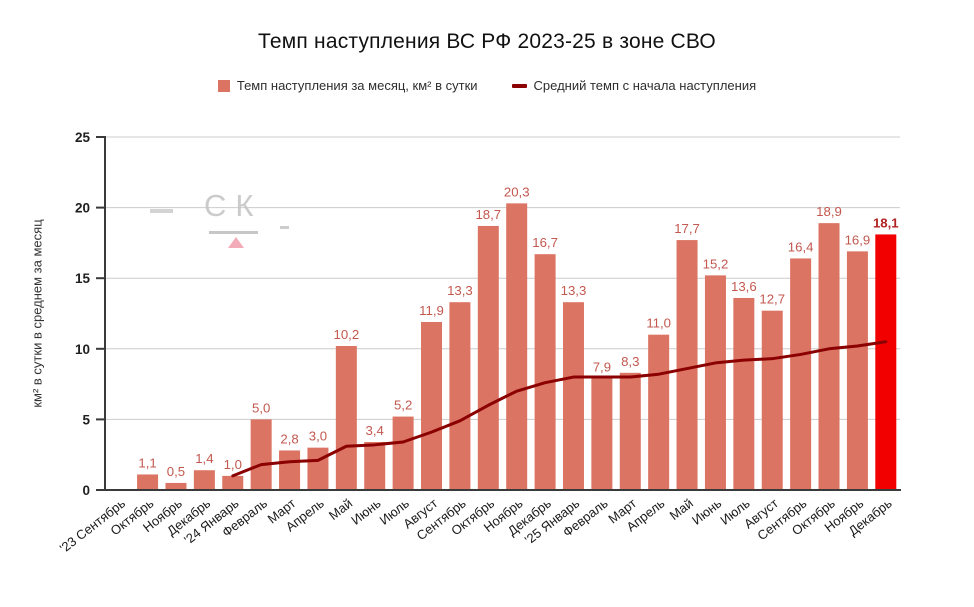 This screenshot has width=974, height=607. I want to click on legend-item-bars: Темп наступления за месяц, км² в сутки, so click(347, 85).